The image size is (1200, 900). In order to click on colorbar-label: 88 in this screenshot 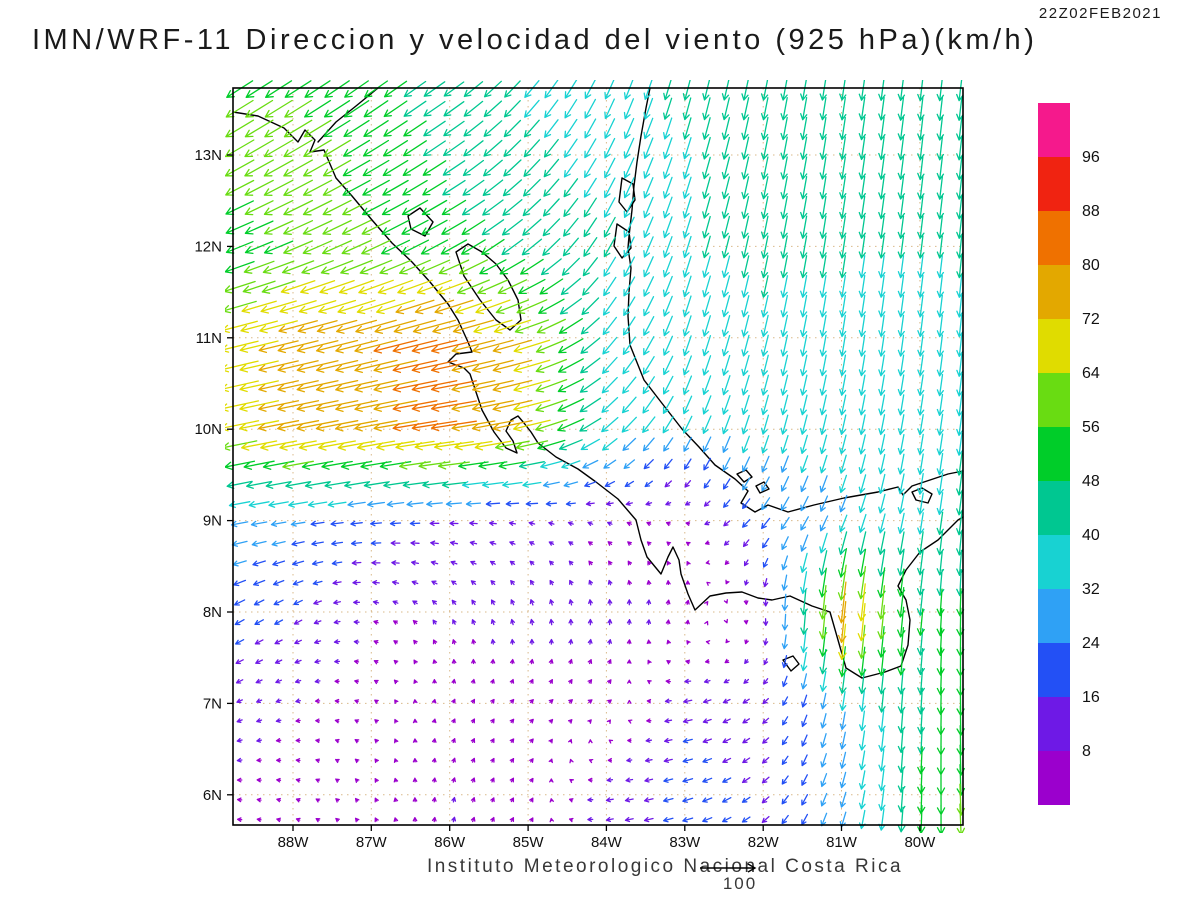, I will do `click(1091, 211)`.